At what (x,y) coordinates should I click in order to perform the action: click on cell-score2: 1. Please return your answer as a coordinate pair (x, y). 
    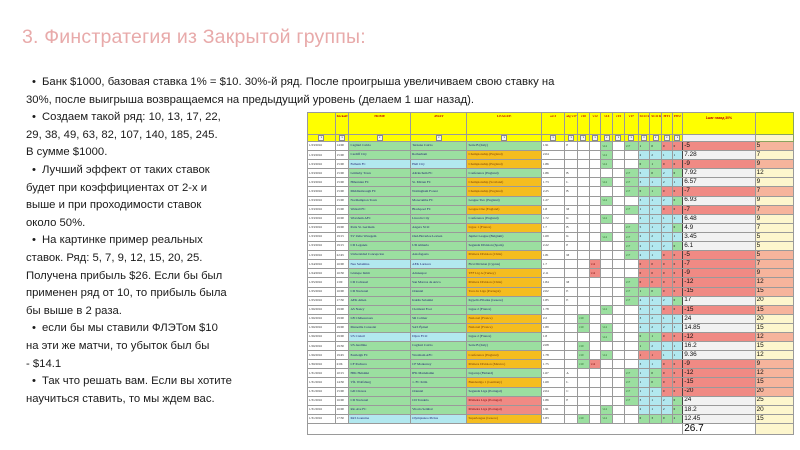
    Looking at the image, I should click on (655, 391).